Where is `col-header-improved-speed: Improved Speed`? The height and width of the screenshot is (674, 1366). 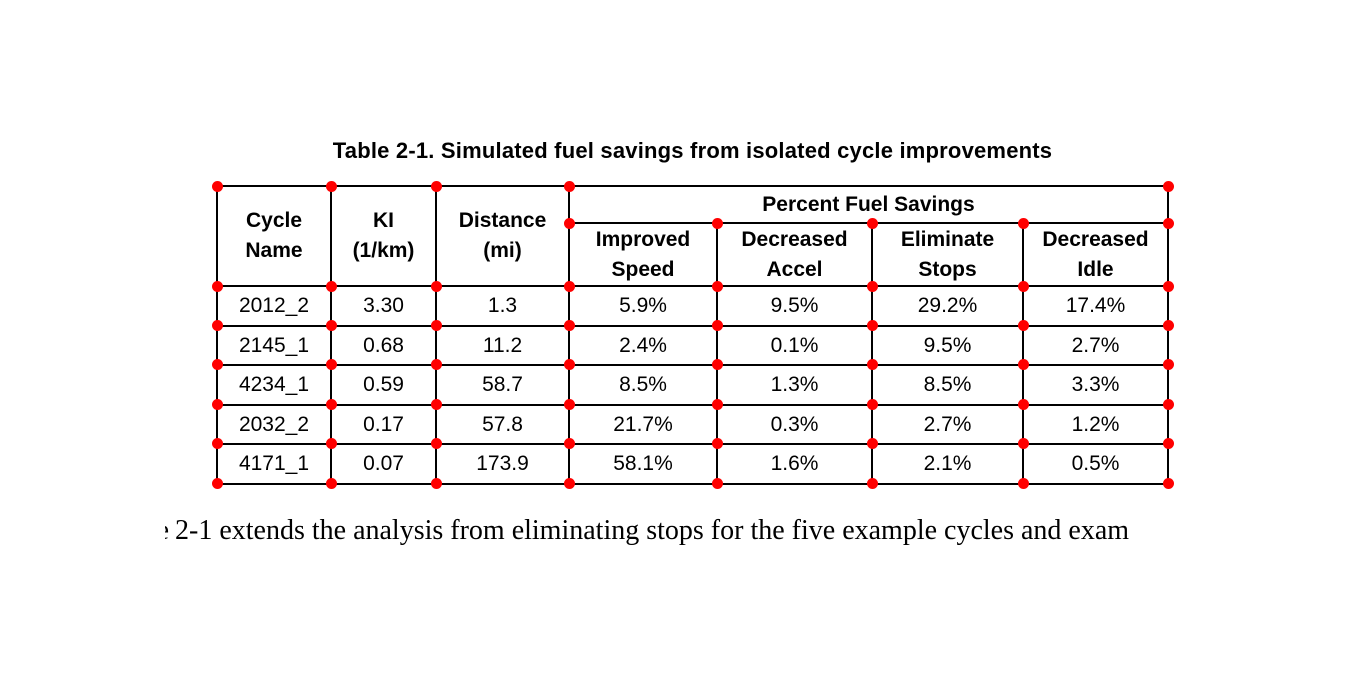 col-header-improved-speed: Improved Speed is located at coordinates (643, 254).